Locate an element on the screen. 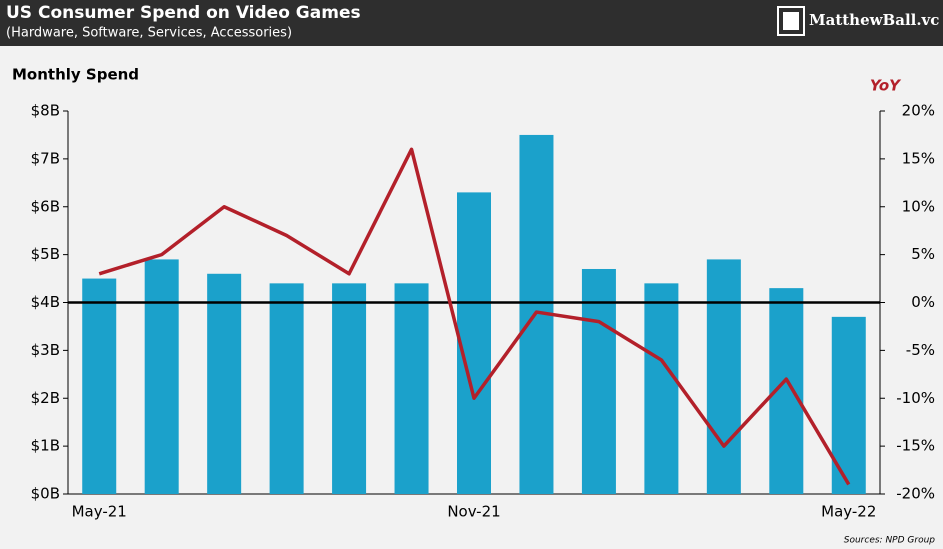  y-tick-label: $5B is located at coordinates (45, 254).